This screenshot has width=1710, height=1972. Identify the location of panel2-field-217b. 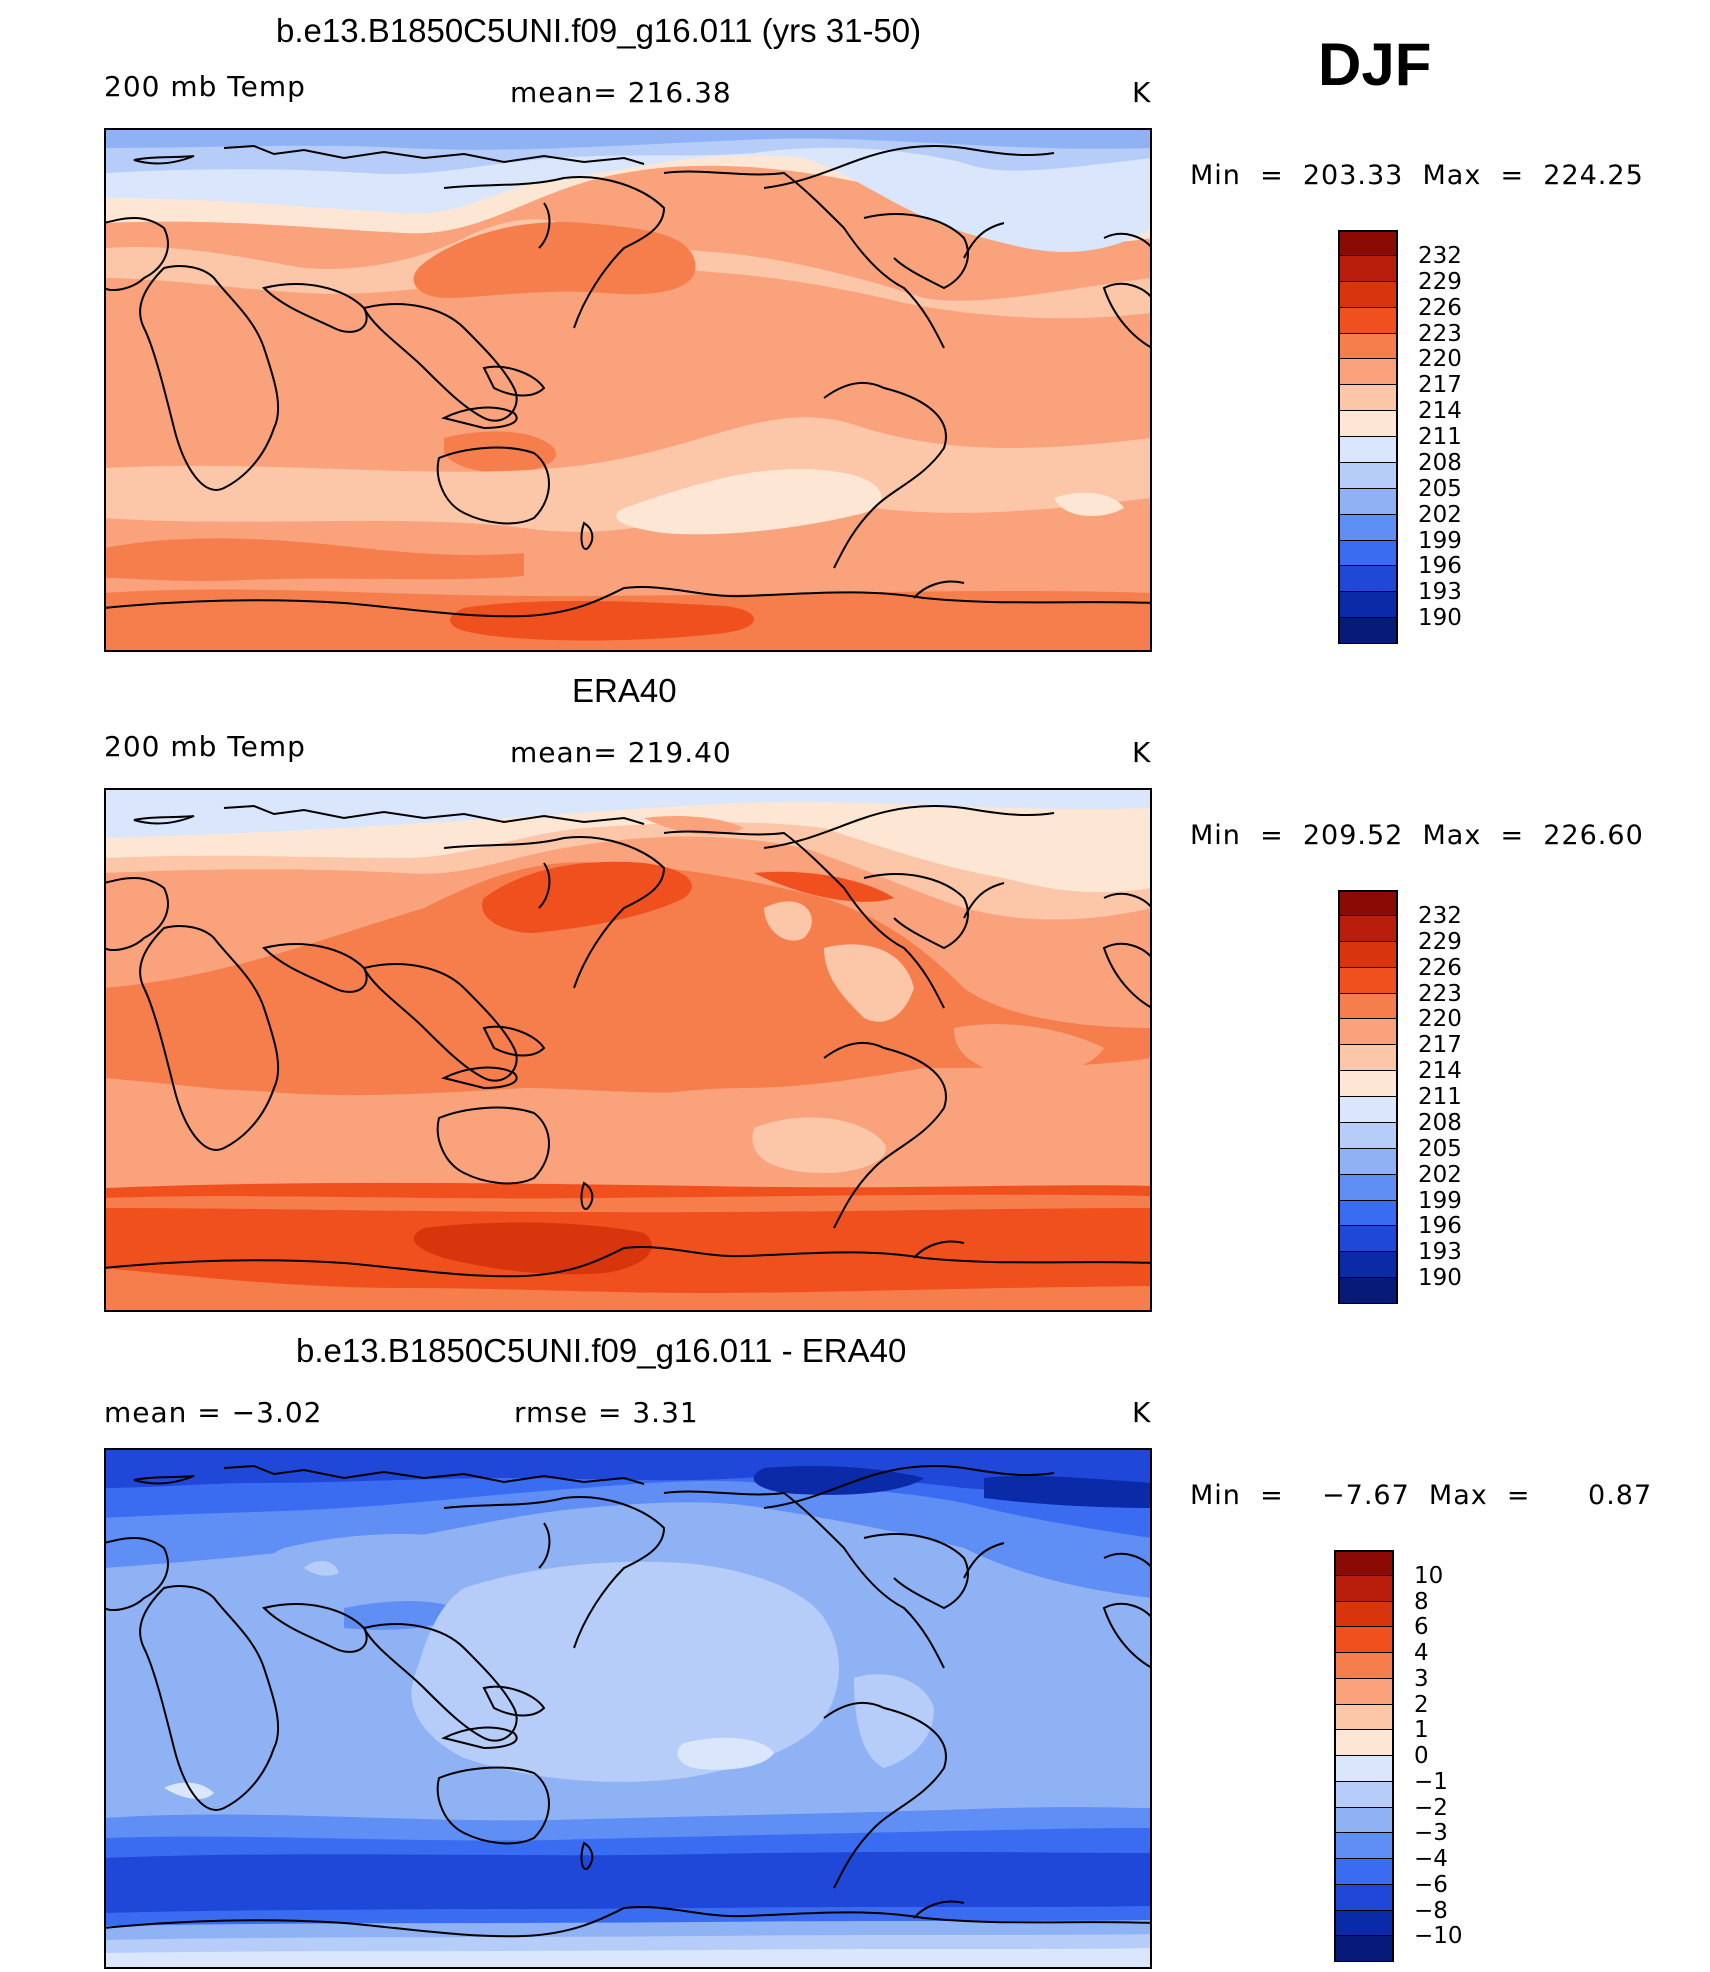
(694, 825).